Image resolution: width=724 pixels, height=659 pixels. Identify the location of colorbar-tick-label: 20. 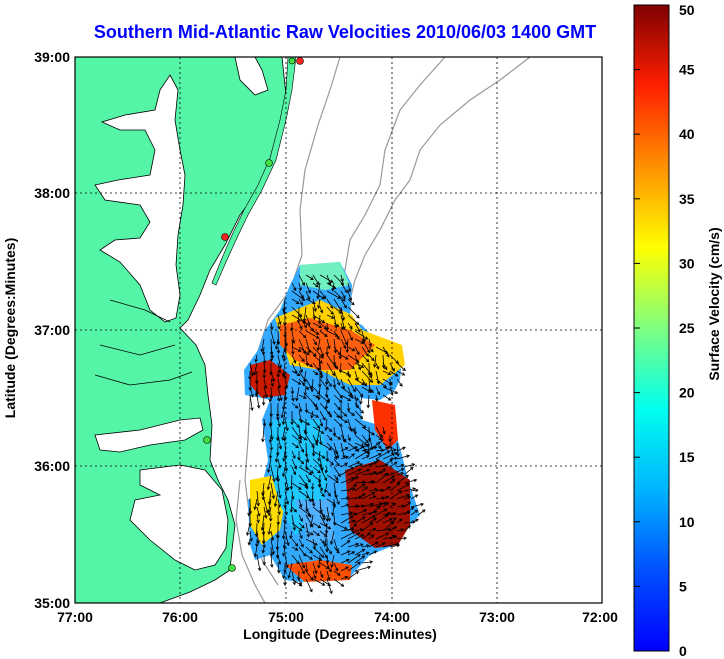
(687, 393).